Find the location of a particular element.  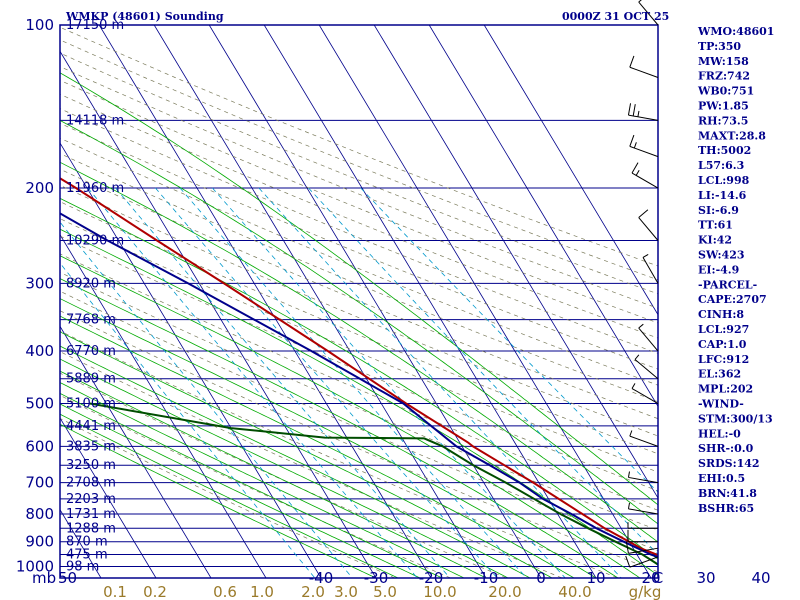

temperature-tick-label: -40 is located at coordinates (321, 578).